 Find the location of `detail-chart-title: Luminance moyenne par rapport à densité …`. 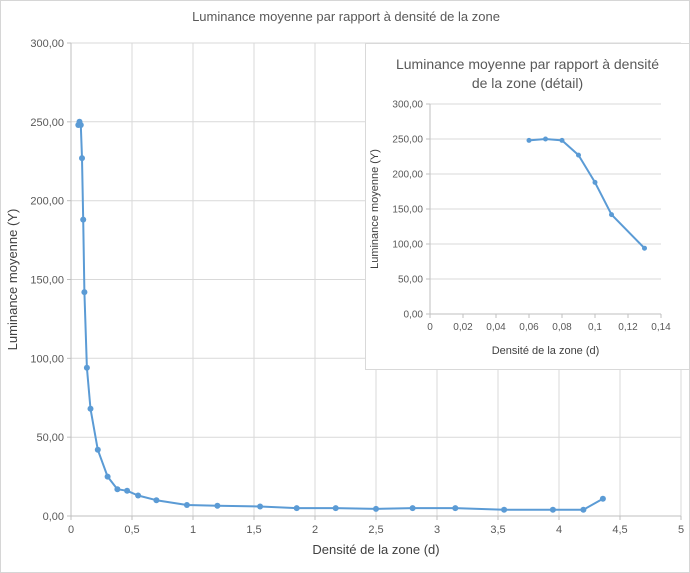

detail-chart-title: Luminance moyenne par rapport à densité … is located at coordinates (527, 73).